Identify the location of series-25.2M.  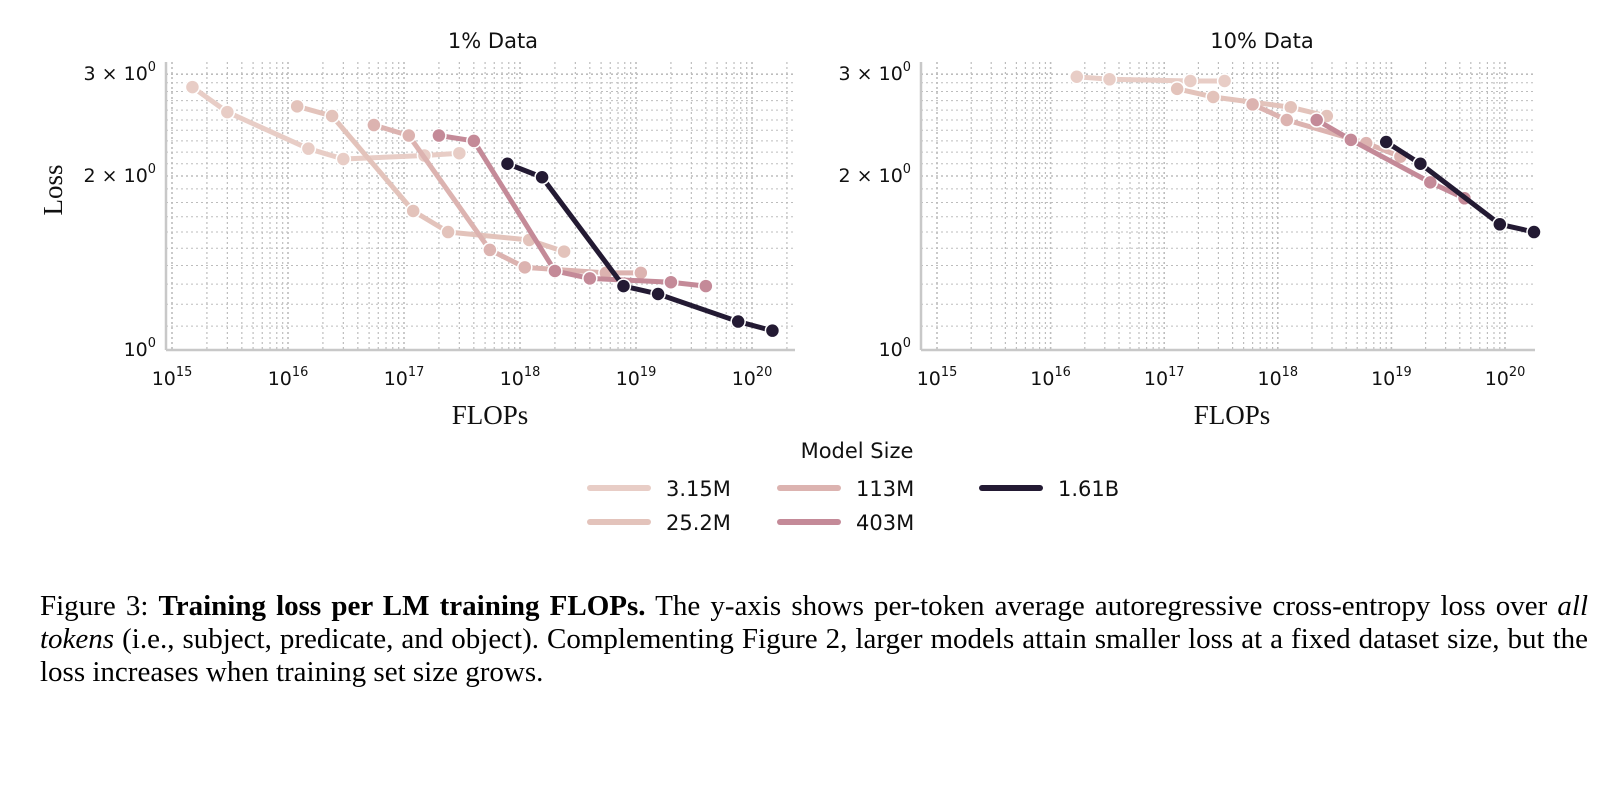
(430, 179).